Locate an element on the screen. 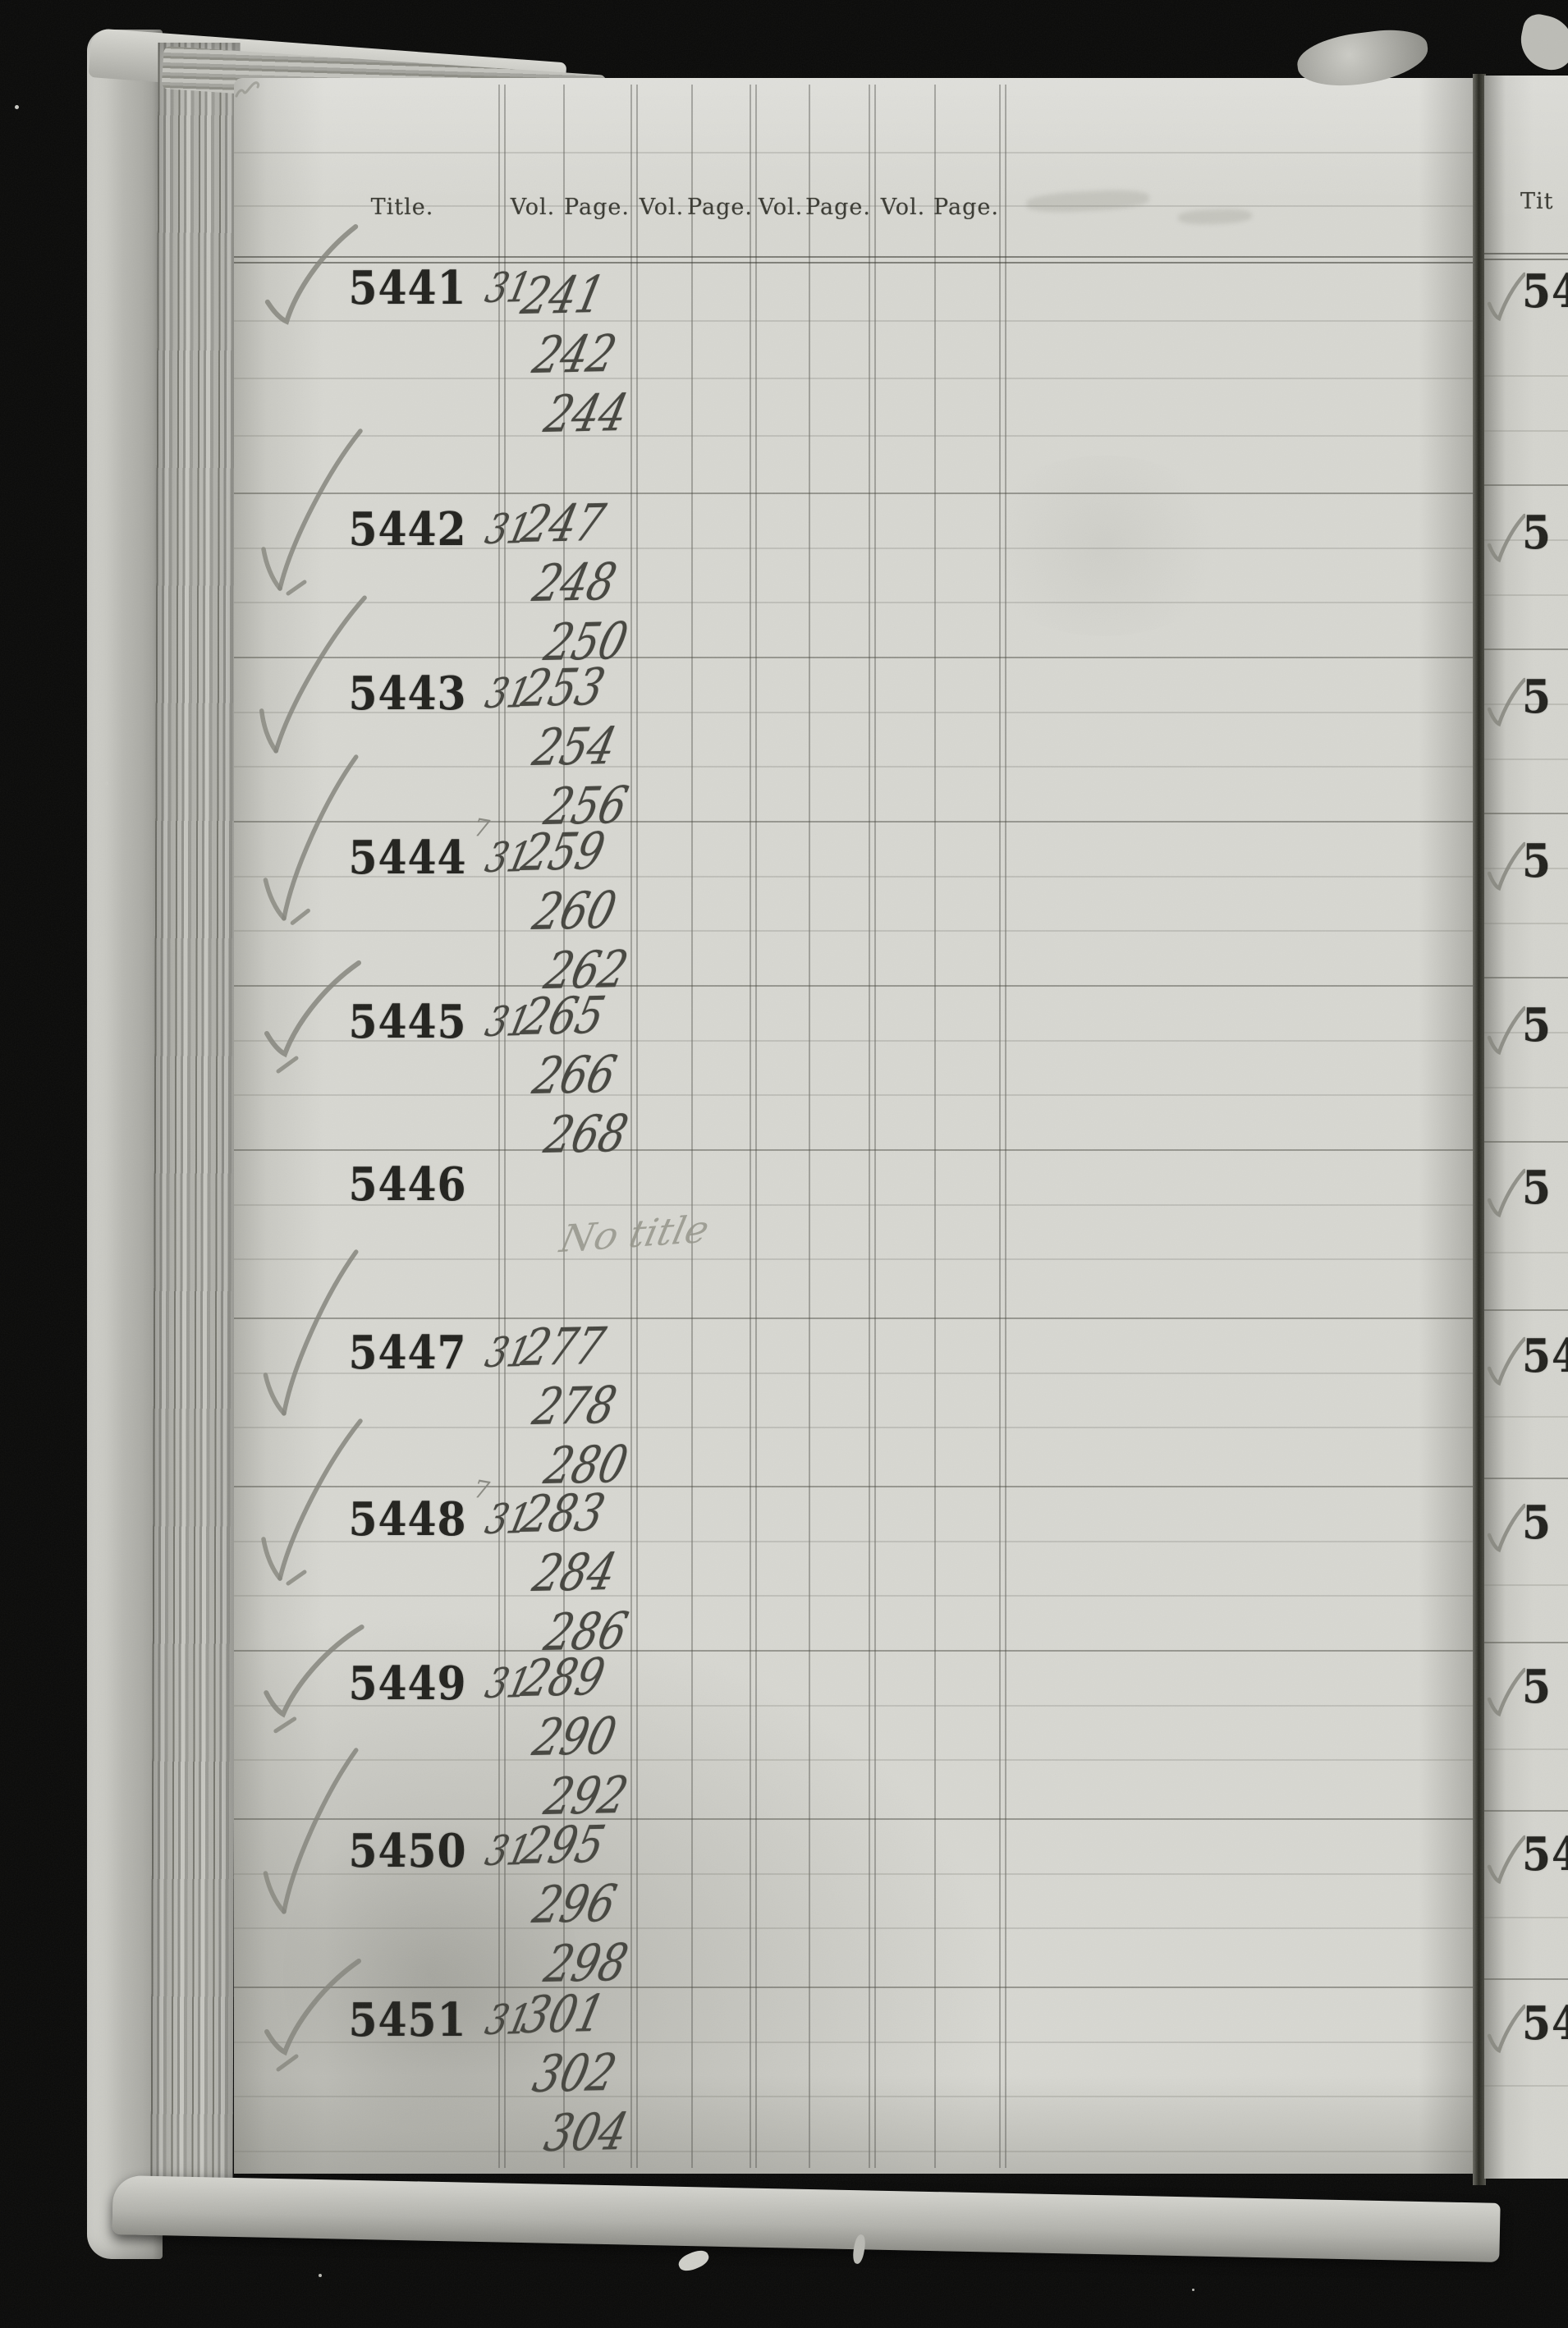  page-value: 284 is located at coordinates (574, 1572).